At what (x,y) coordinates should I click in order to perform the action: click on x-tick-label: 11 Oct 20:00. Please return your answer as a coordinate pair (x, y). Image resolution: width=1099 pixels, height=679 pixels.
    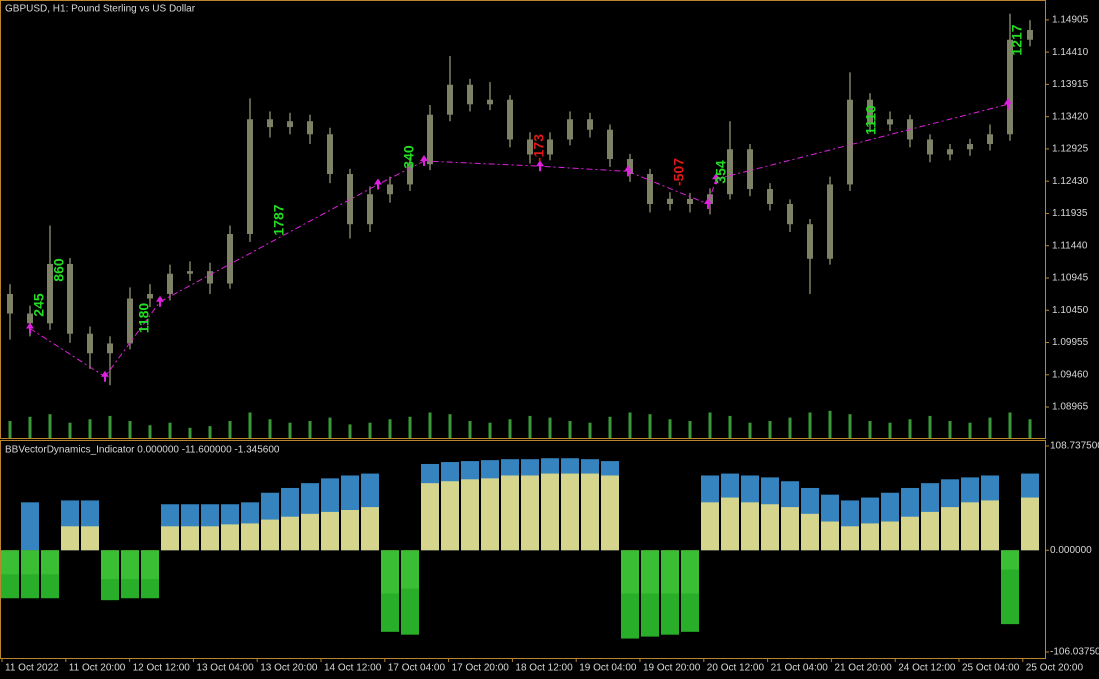
    Looking at the image, I should click on (97, 668).